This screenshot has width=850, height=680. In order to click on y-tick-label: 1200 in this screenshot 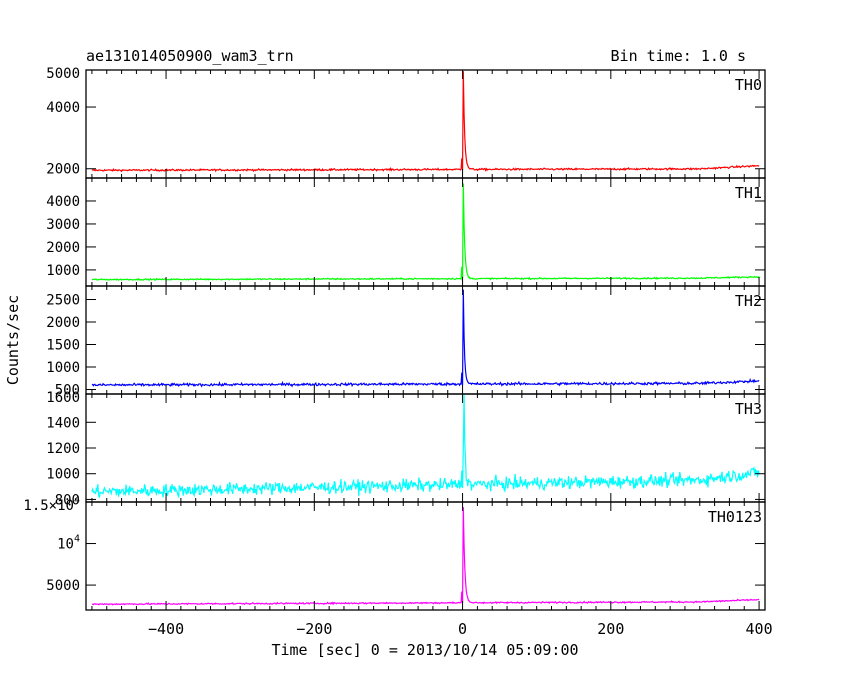, I will do `click(63, 449)`.